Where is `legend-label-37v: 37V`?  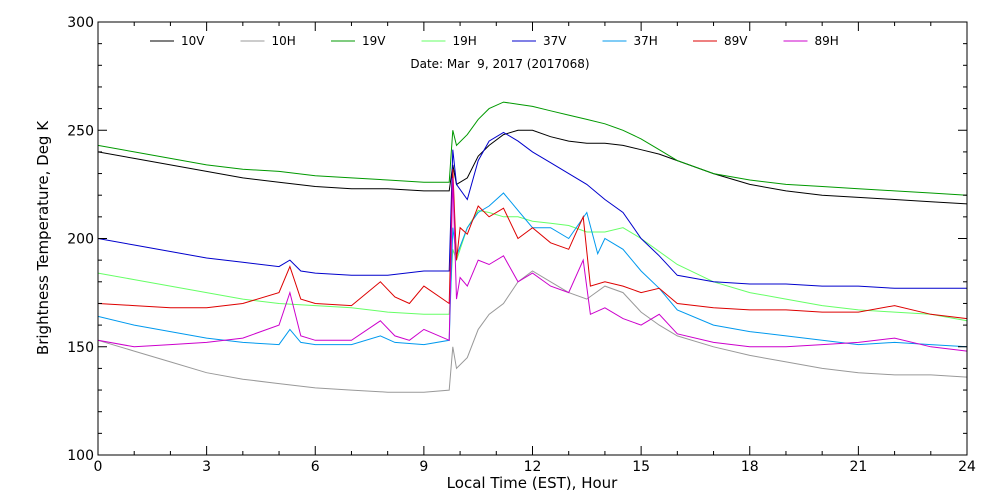 legend-label-37v: 37V is located at coordinates (555, 41).